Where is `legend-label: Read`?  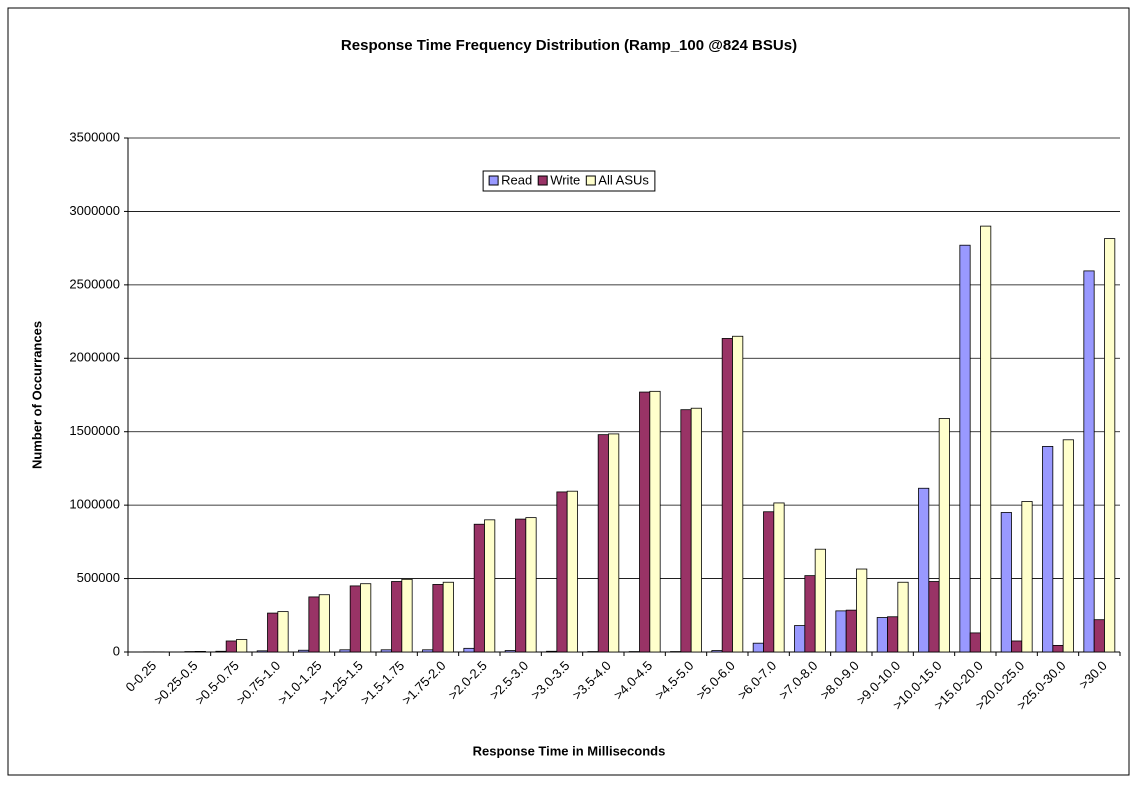
legend-label: Read is located at coordinates (516, 179).